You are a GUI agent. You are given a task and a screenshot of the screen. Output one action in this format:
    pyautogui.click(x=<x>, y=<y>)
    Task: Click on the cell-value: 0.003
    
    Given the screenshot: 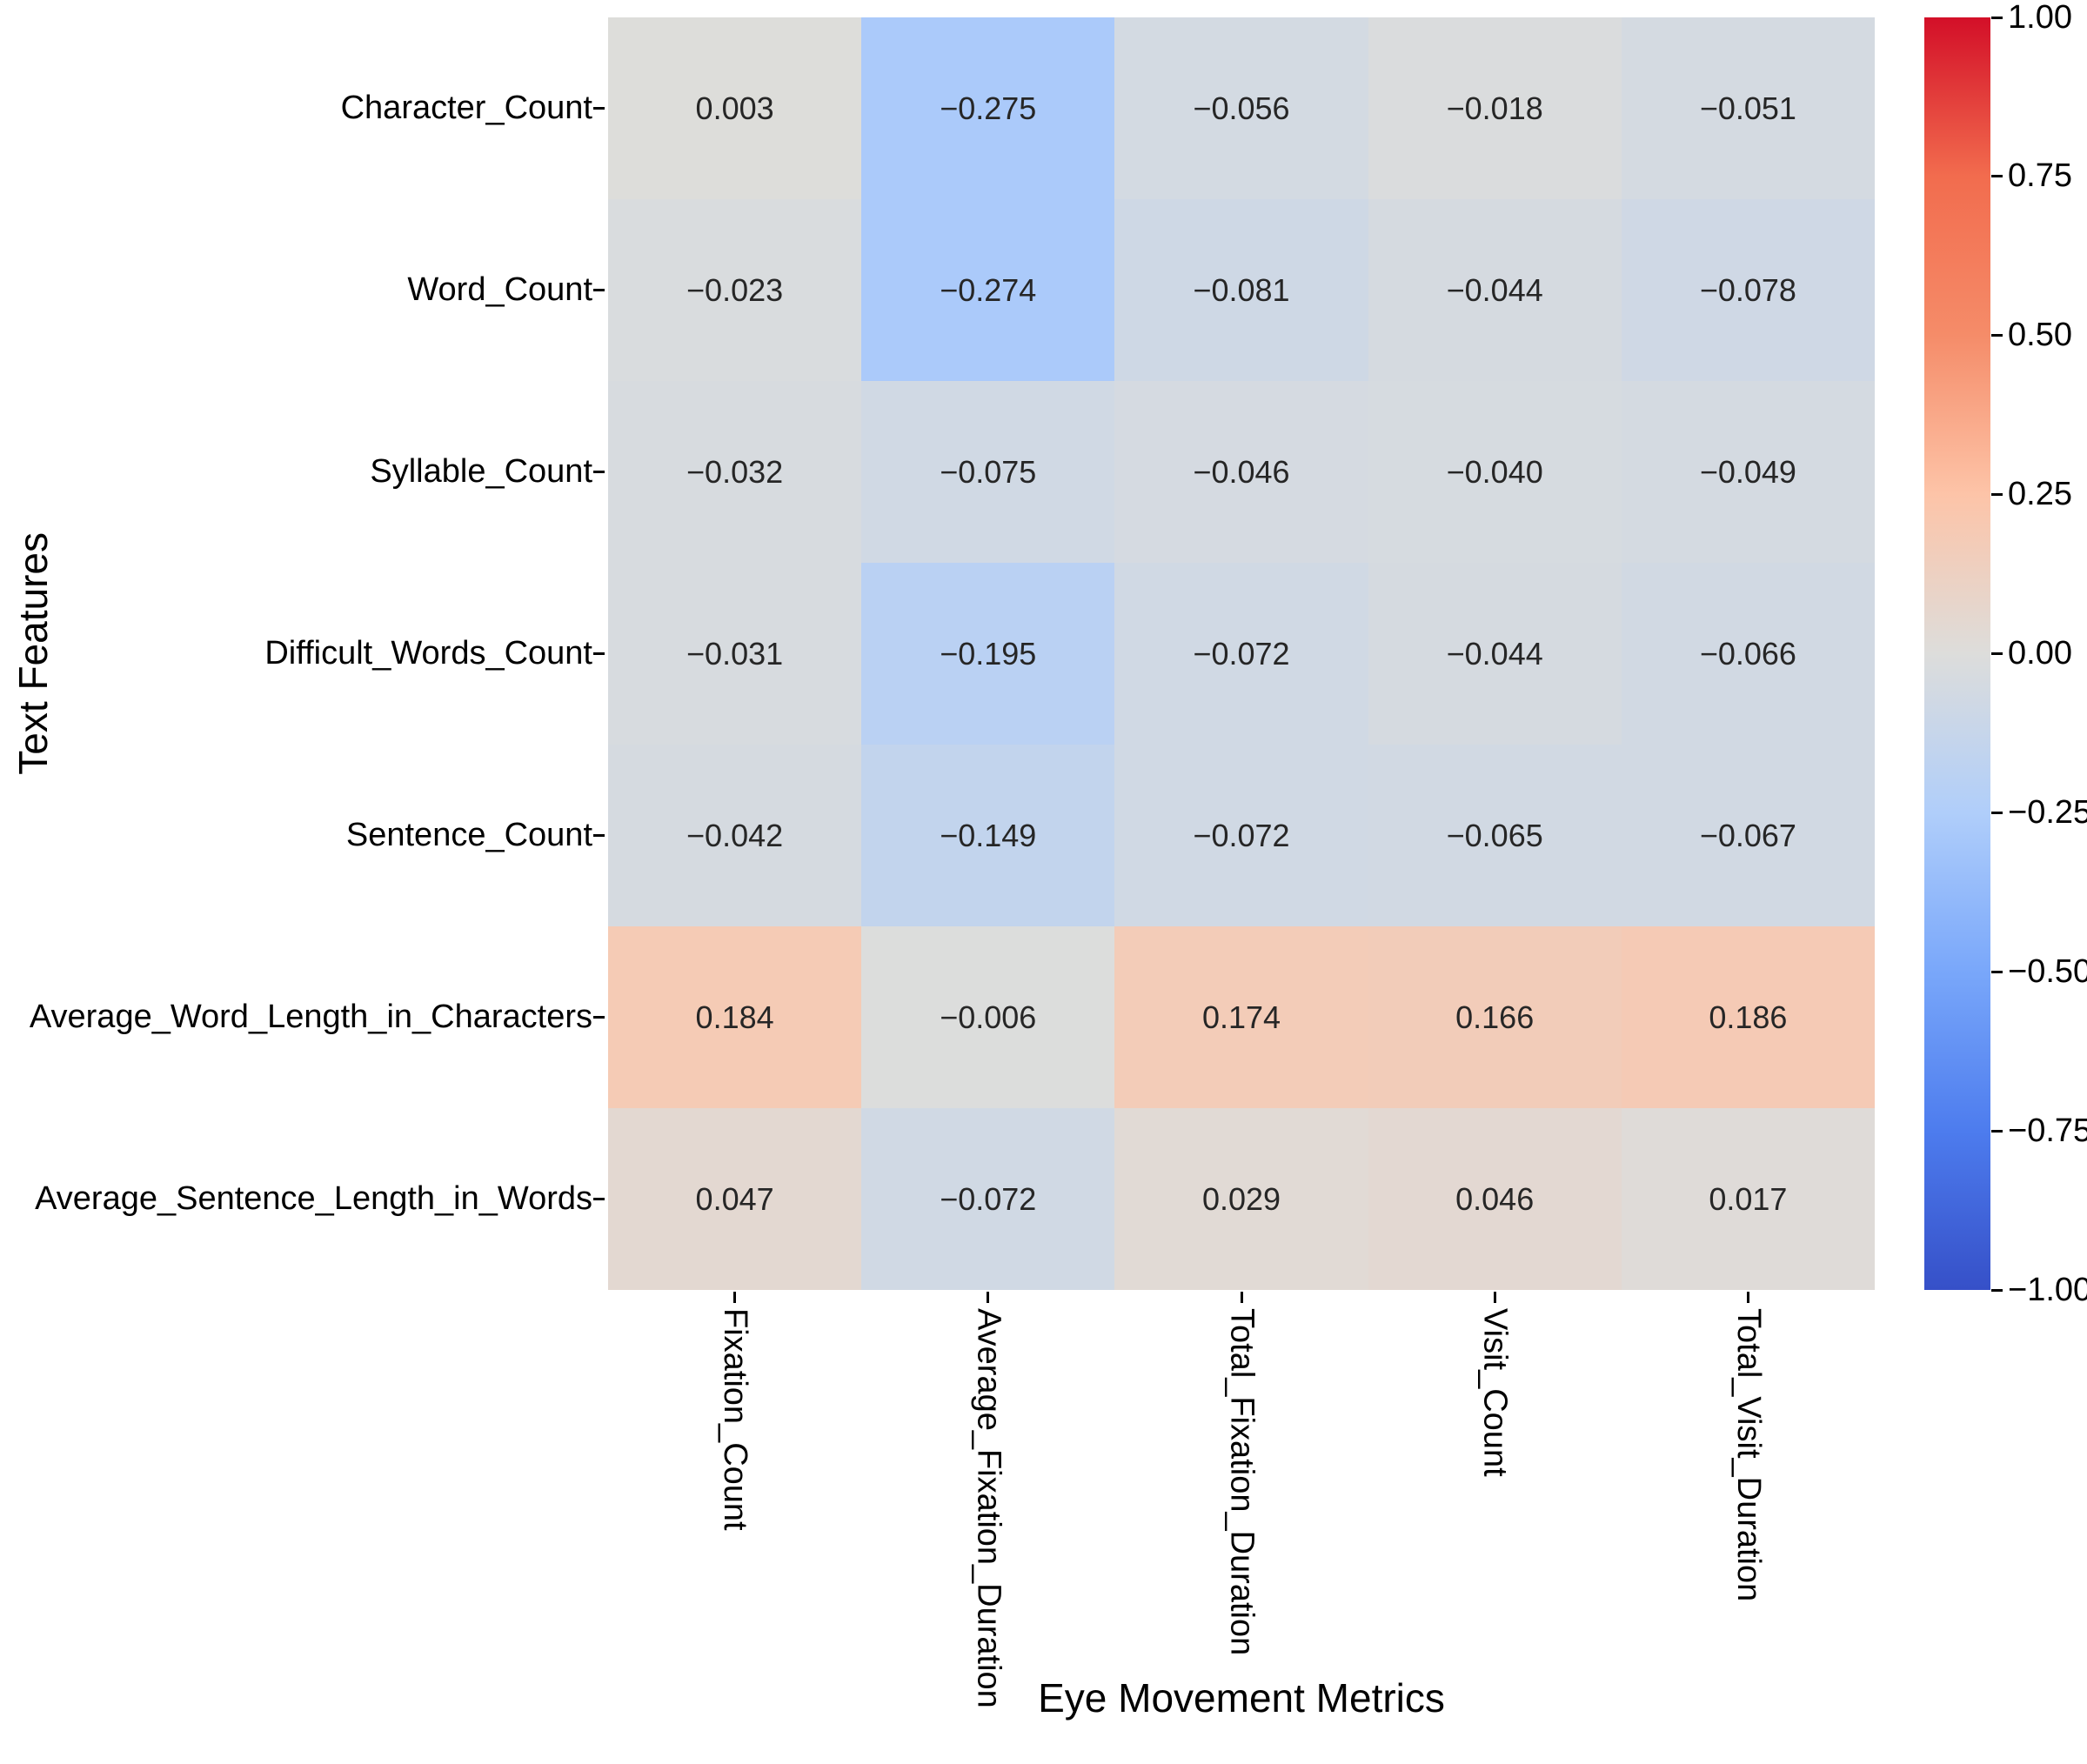 What is the action you would take?
    pyautogui.click(x=734, y=108)
    